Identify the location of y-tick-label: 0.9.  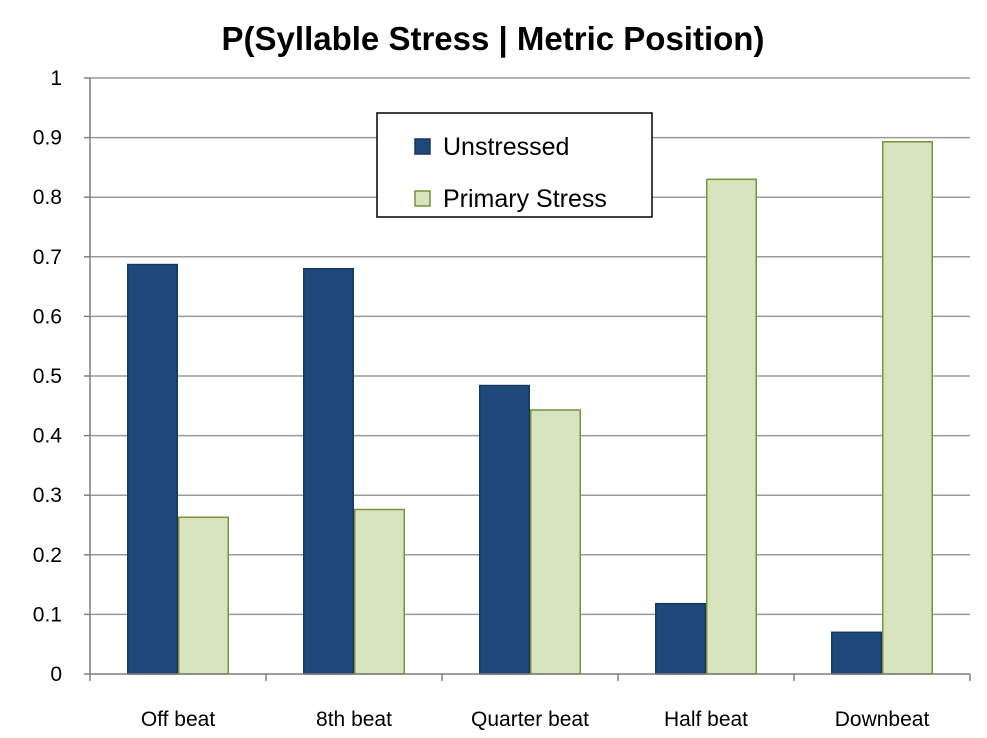
(47, 138).